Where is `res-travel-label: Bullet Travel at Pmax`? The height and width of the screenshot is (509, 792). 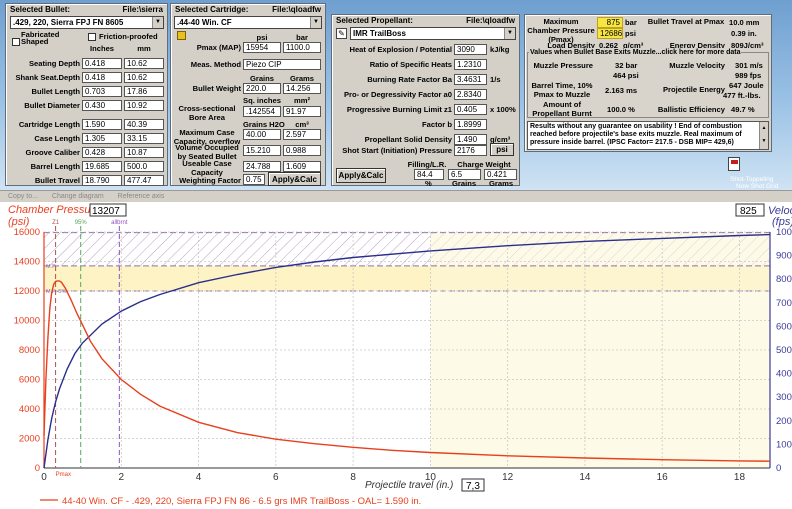 res-travel-label: Bullet Travel at Pmax is located at coordinates (686, 21).